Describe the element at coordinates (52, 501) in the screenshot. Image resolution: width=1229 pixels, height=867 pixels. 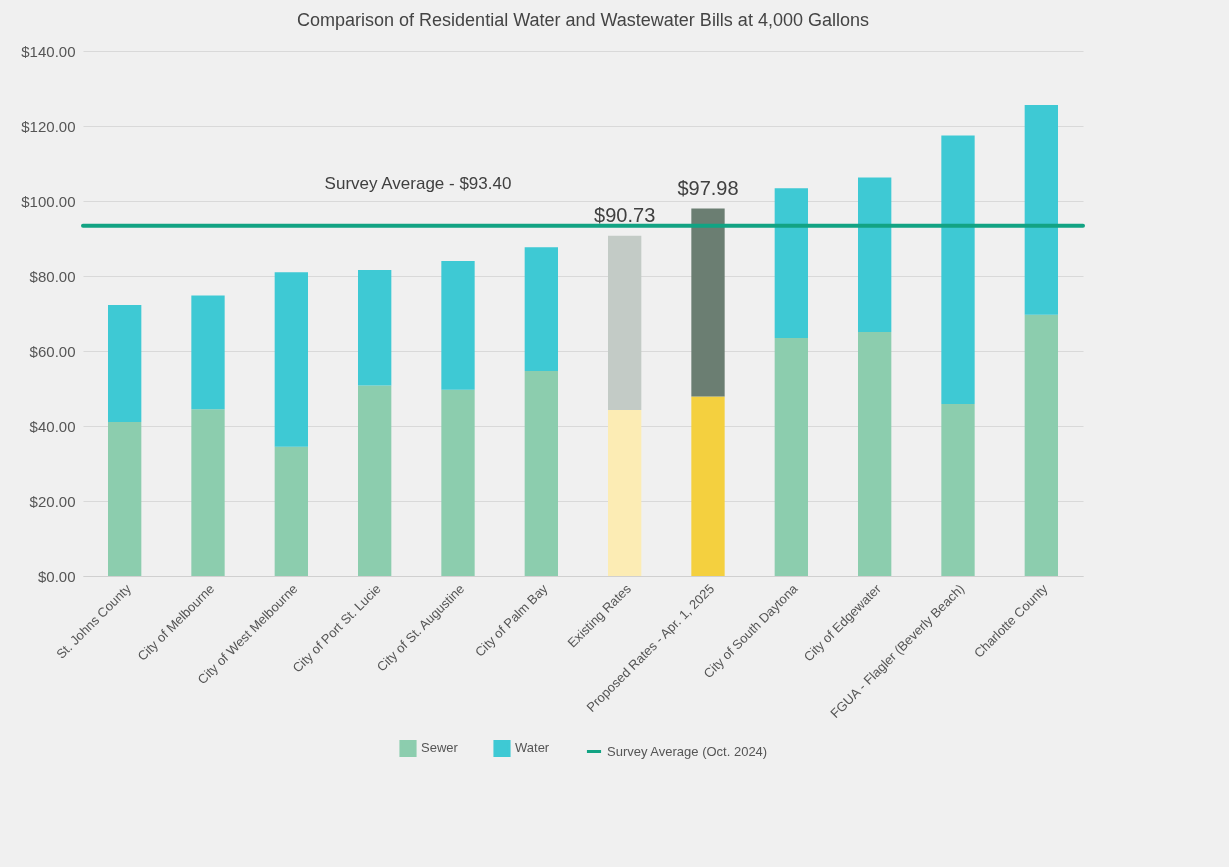
I see `y-tick-label: $20.00` at that location.